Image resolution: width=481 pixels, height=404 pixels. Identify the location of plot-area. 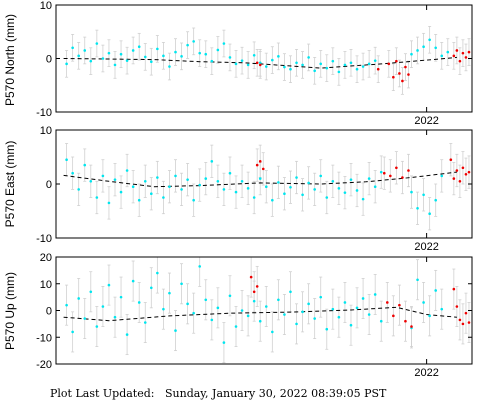
(267, 60).